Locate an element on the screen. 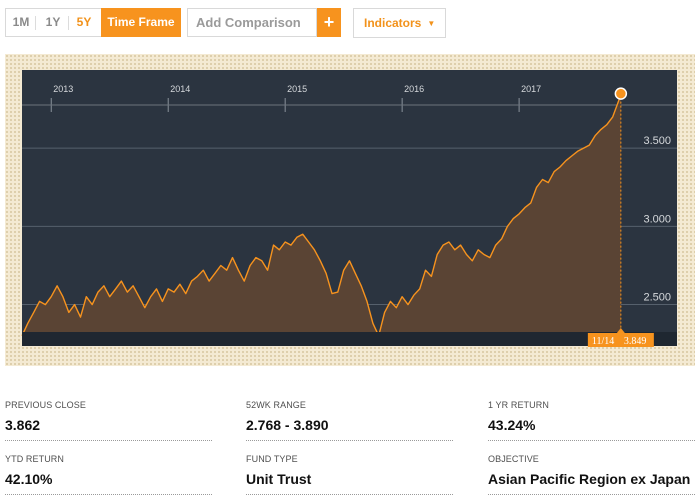 The width and height of the screenshot is (700, 501). stat-objective: OBJECTIVE Asian Pacific Region ex Japan is located at coordinates (591, 474).